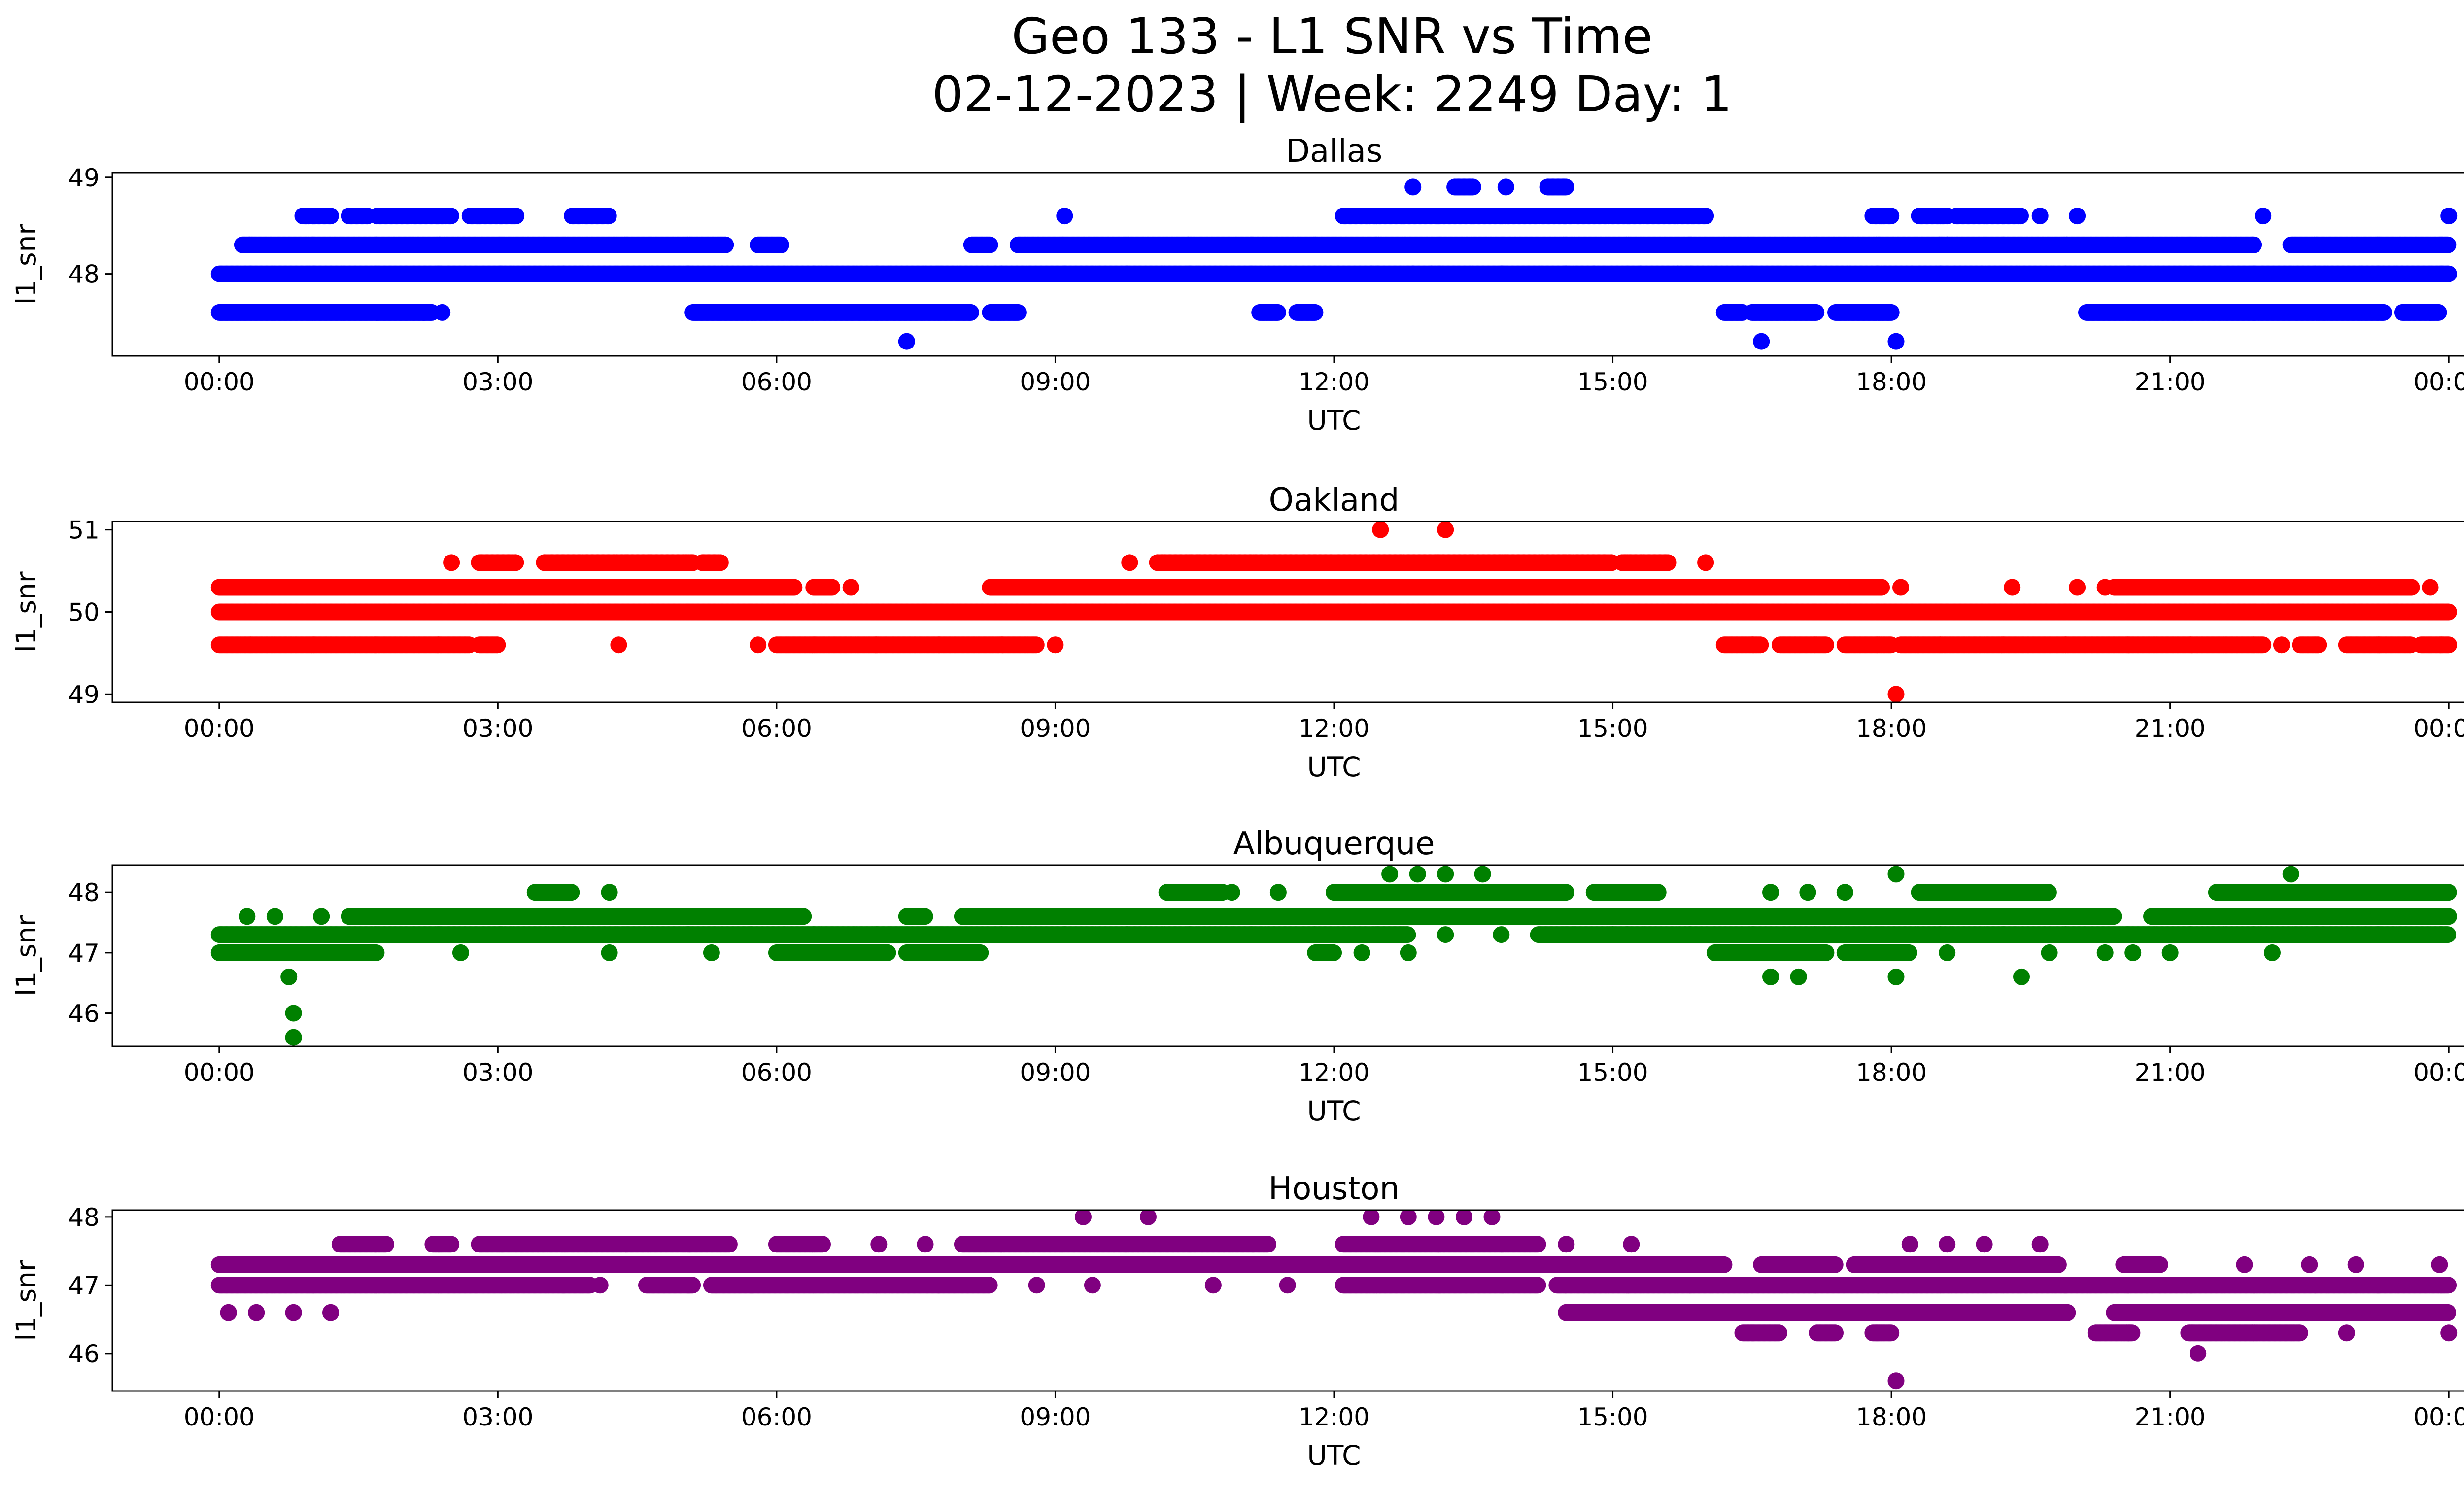 The width and height of the screenshot is (2464, 1495). I want to click on scatter-series-oakland, so click(1333, 612).